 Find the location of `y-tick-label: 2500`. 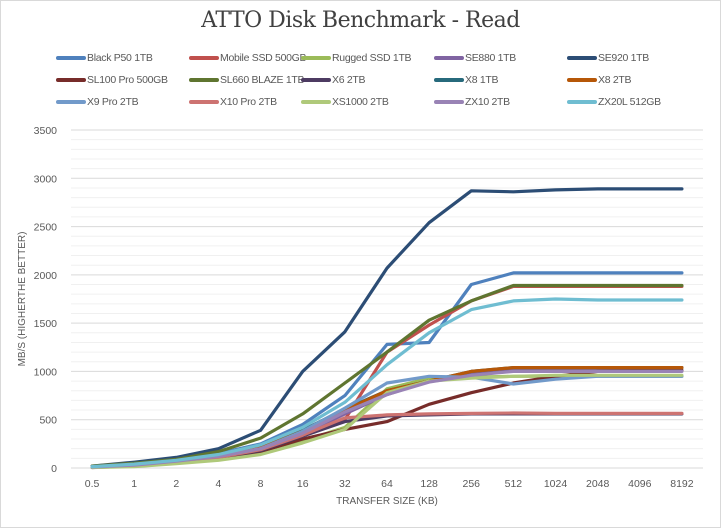

y-tick-label: 2500 is located at coordinates (46, 228).